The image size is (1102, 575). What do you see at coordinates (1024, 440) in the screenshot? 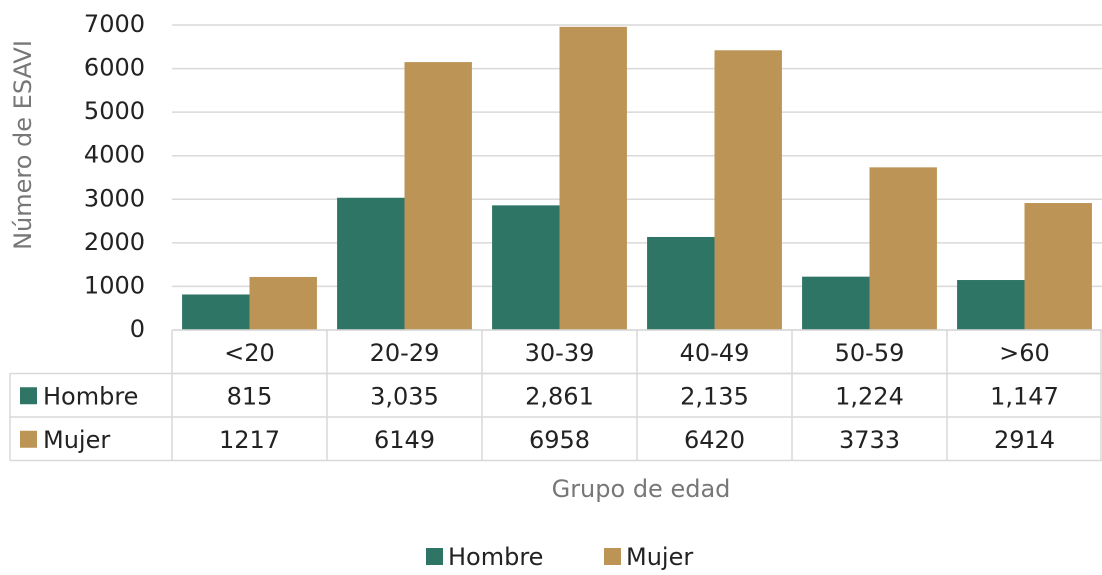
I see `table-cell: 2914` at bounding box center [1024, 440].